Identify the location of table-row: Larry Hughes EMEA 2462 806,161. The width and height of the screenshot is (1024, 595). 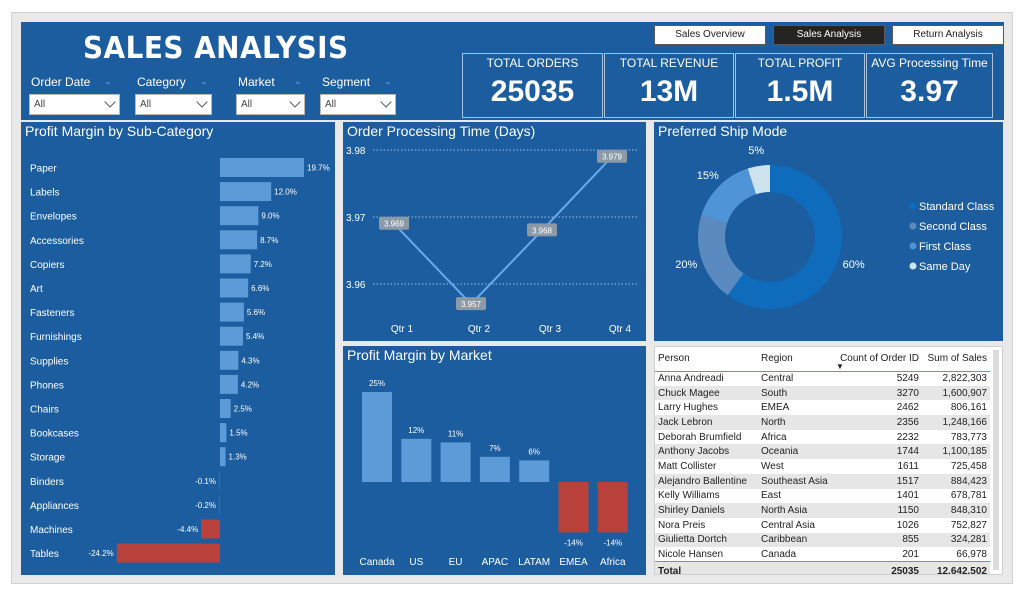
(822, 407).